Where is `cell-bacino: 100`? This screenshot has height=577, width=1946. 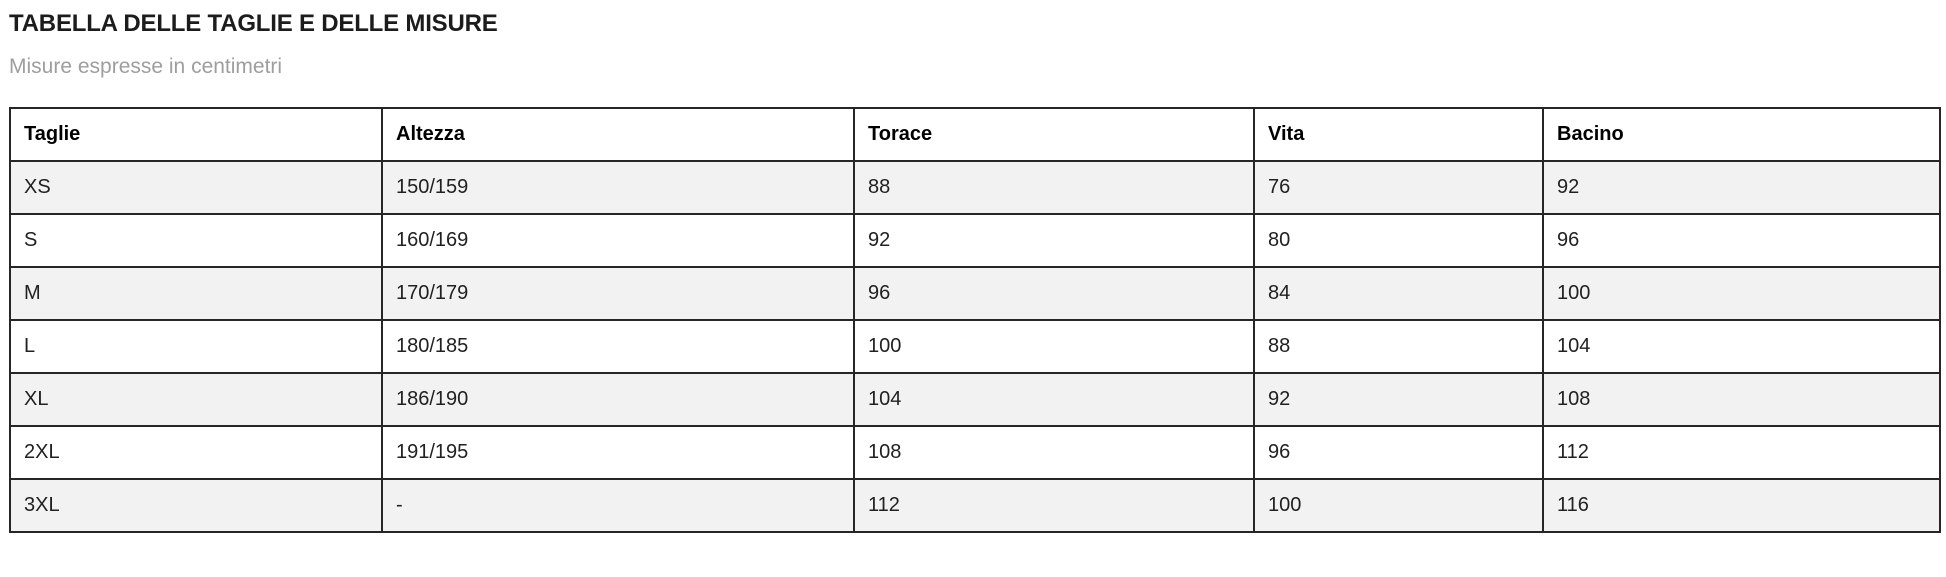 cell-bacino: 100 is located at coordinates (1741, 293).